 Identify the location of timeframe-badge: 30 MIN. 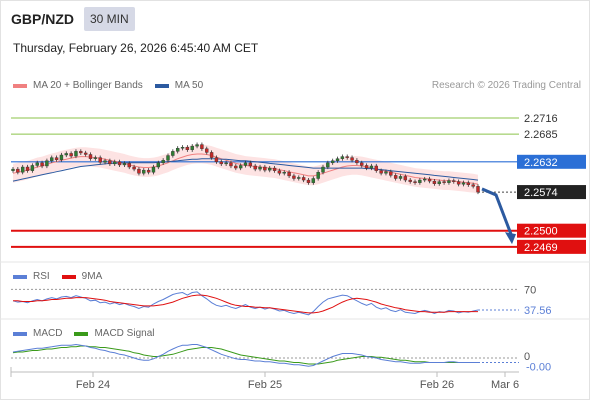
(109, 19).